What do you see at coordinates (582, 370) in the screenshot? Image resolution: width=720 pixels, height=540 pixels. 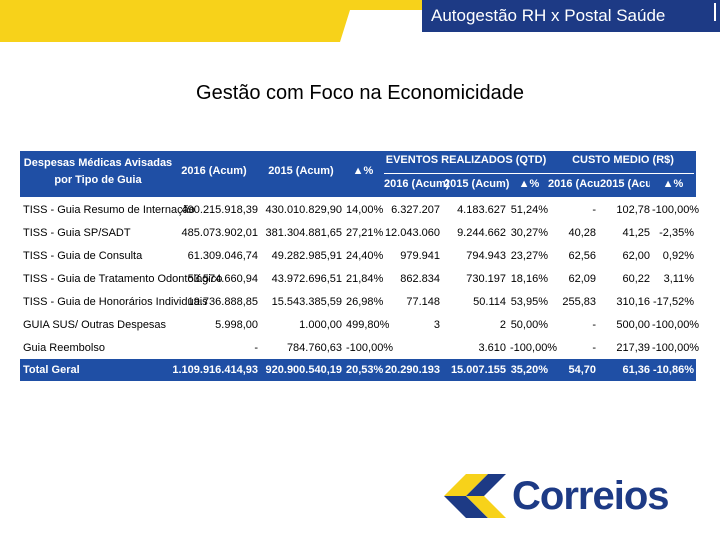 I see `total-cost-2016: 54,70` at bounding box center [582, 370].